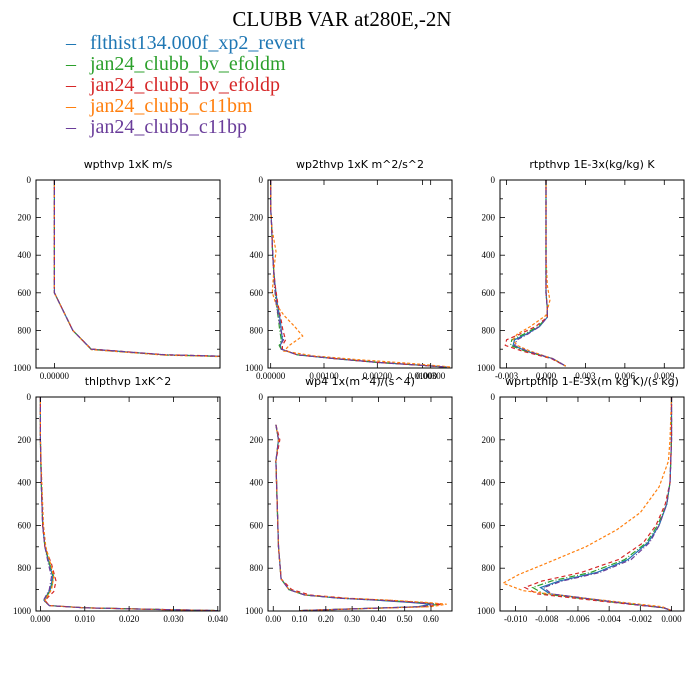 The image size is (700, 700). What do you see at coordinates (341, 19) in the screenshot?
I see `figure-title: CLUBB VAR at280E,-2N` at bounding box center [341, 19].